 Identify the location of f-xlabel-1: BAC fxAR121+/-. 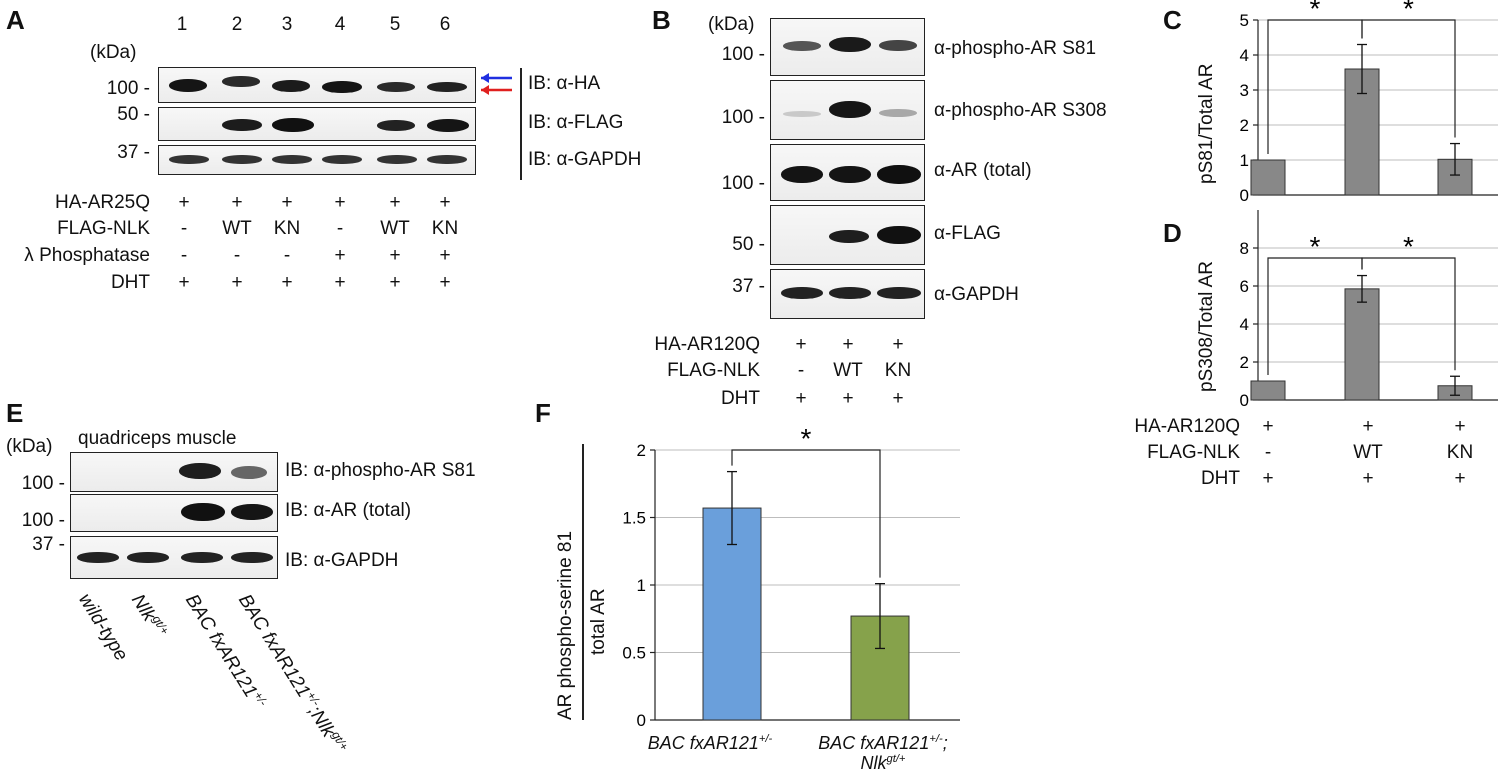
(710, 743).